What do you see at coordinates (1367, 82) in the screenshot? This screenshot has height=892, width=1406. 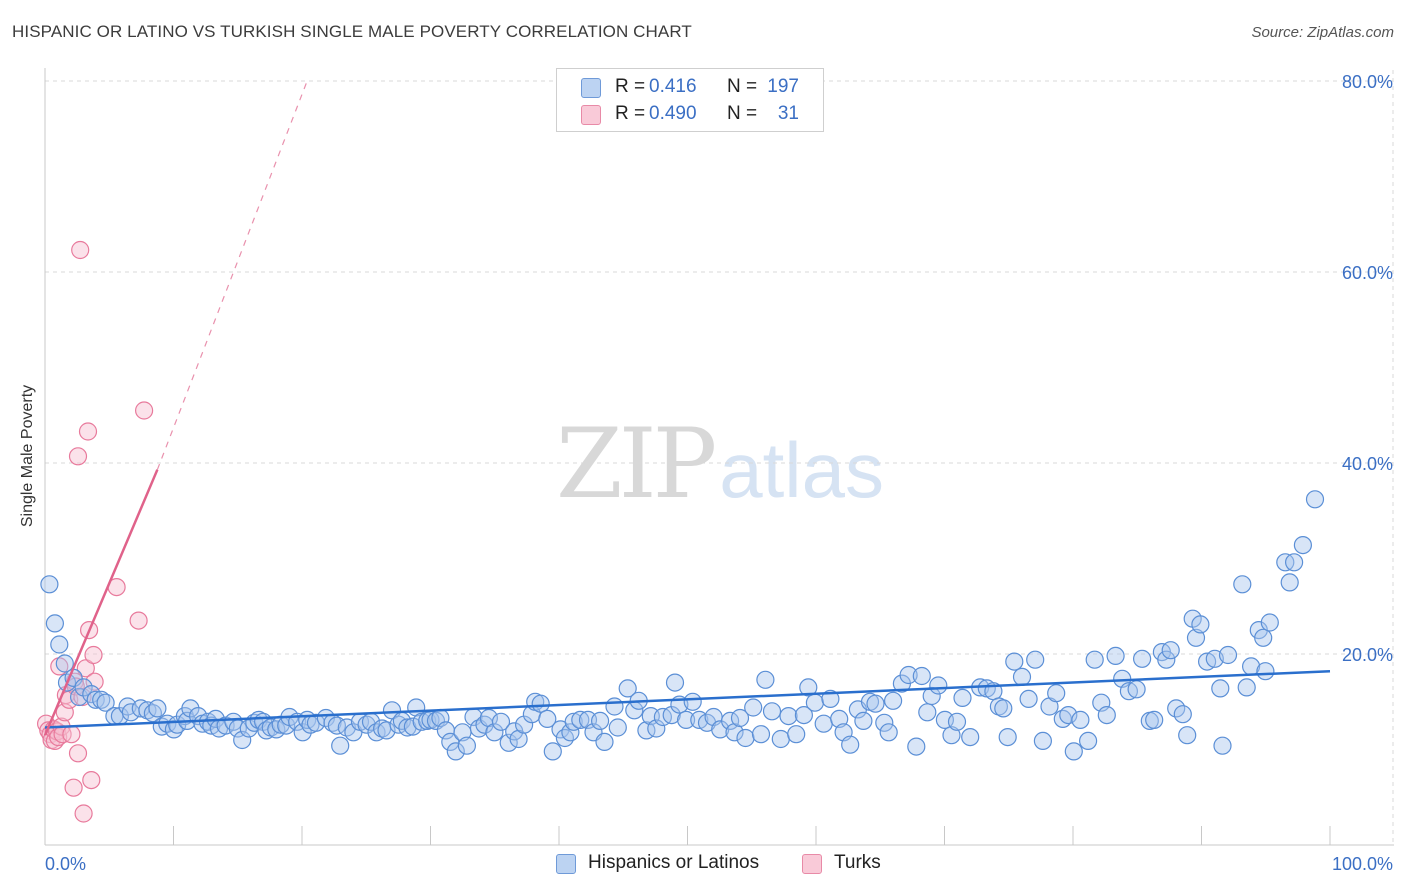 I see `y-tick-label: 80.0%` at bounding box center [1367, 82].